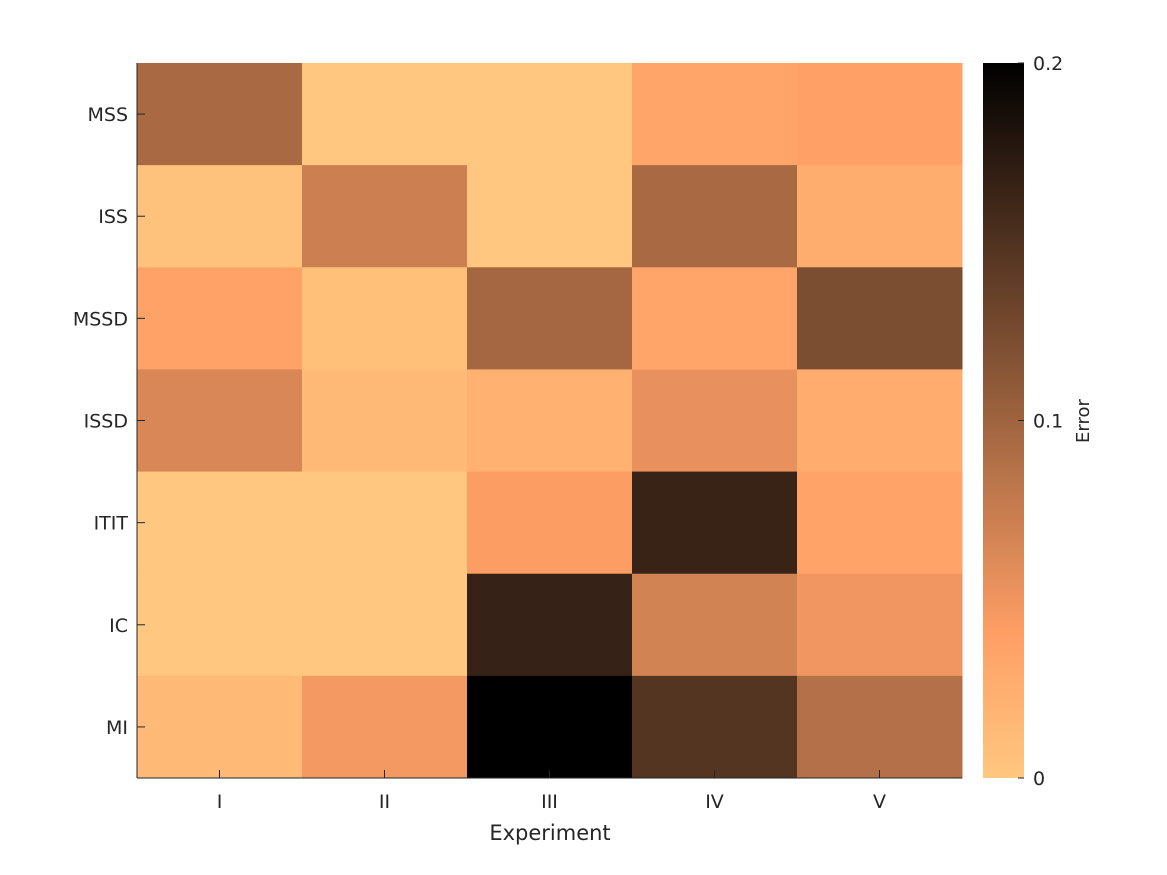 This screenshot has height=875, width=1167. Describe the element at coordinates (1083, 420) in the screenshot. I see `colorbar-label: Error` at that location.